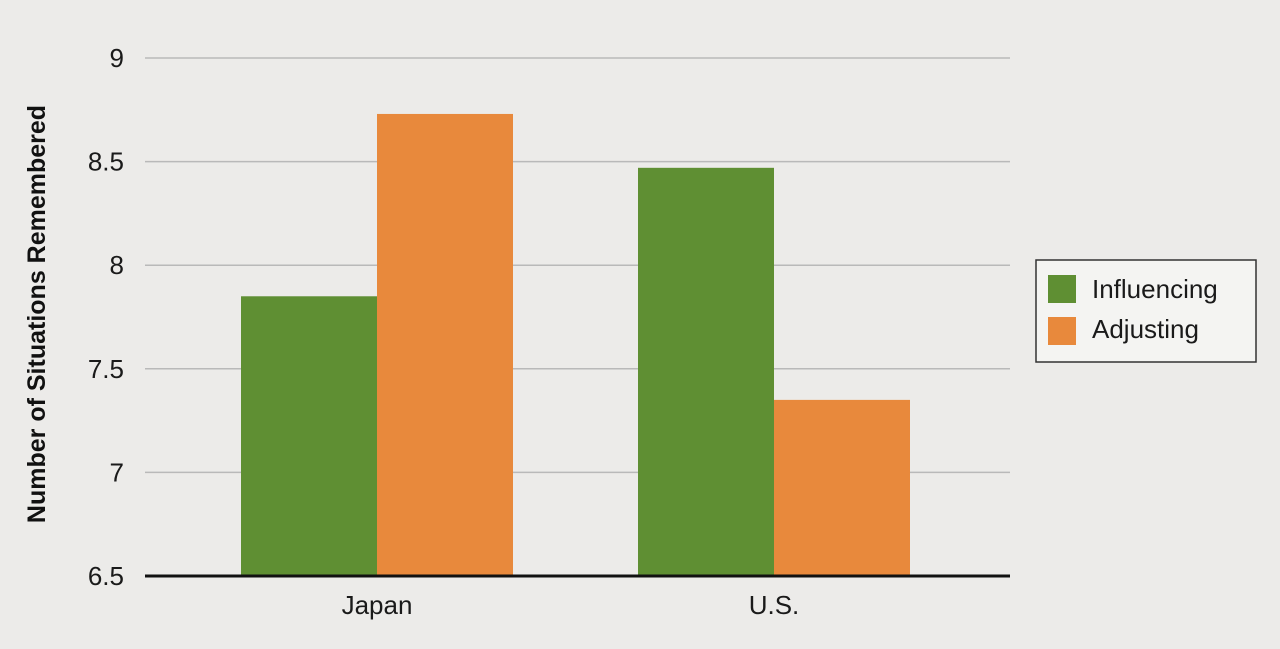  What do you see at coordinates (1145, 329) in the screenshot?
I see `legend-label-adjusting: Adjusting` at bounding box center [1145, 329].